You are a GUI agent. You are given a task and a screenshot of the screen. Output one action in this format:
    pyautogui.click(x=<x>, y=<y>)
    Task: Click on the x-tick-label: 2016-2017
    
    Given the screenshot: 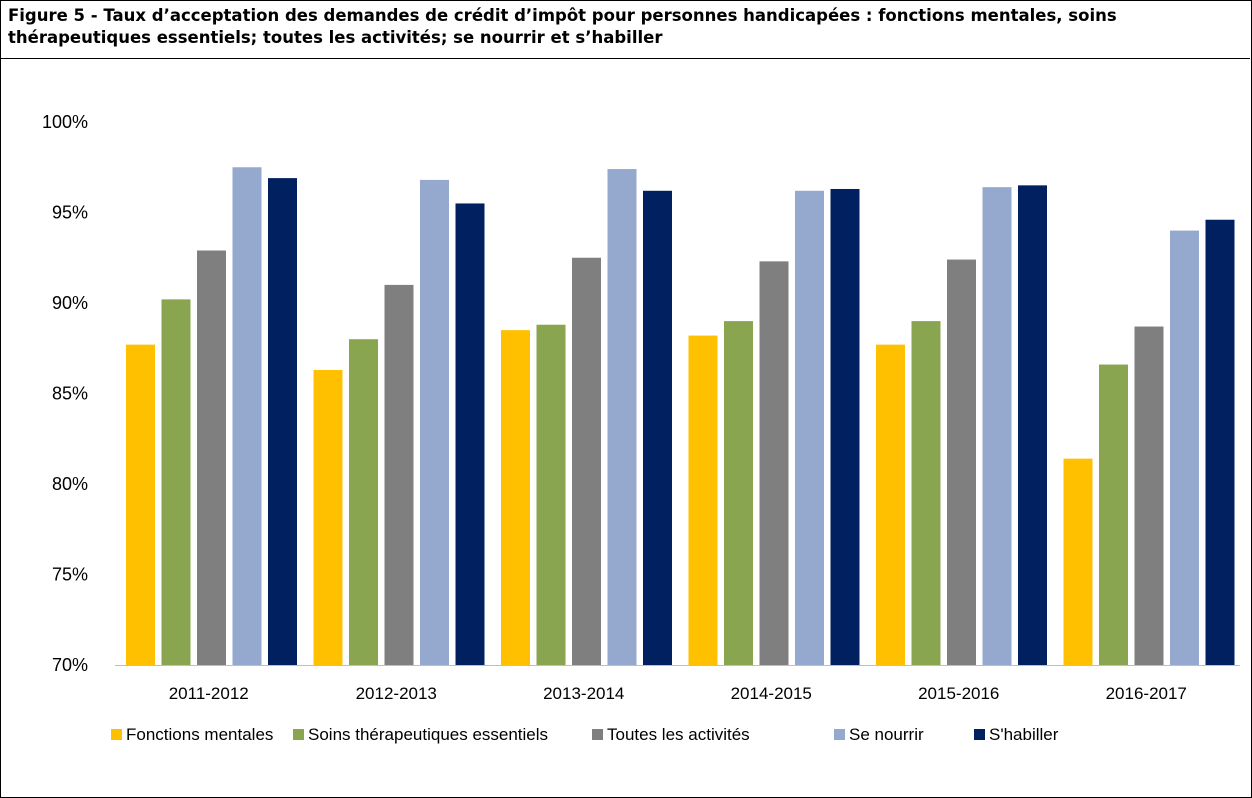 What is the action you would take?
    pyautogui.click(x=1146, y=693)
    